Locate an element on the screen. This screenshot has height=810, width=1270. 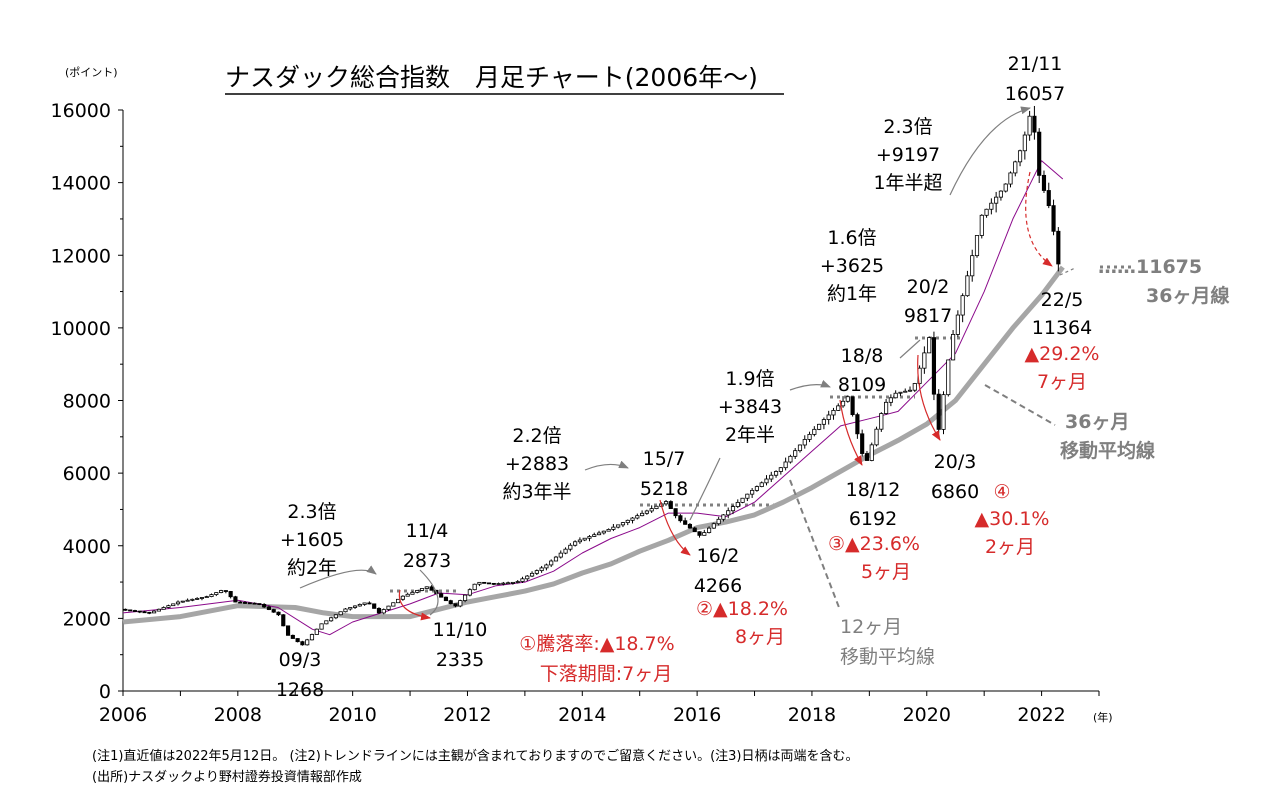
ma12-label-line1: 12ヶ月 is located at coordinates (871, 627).